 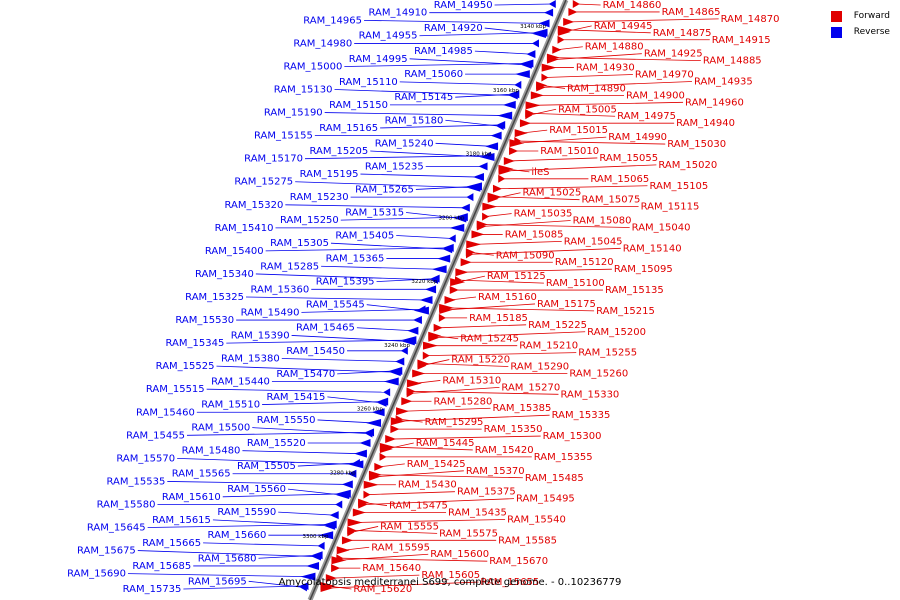 I want to click on reverse-gene-label: RAM_15545, so click(x=335, y=305).